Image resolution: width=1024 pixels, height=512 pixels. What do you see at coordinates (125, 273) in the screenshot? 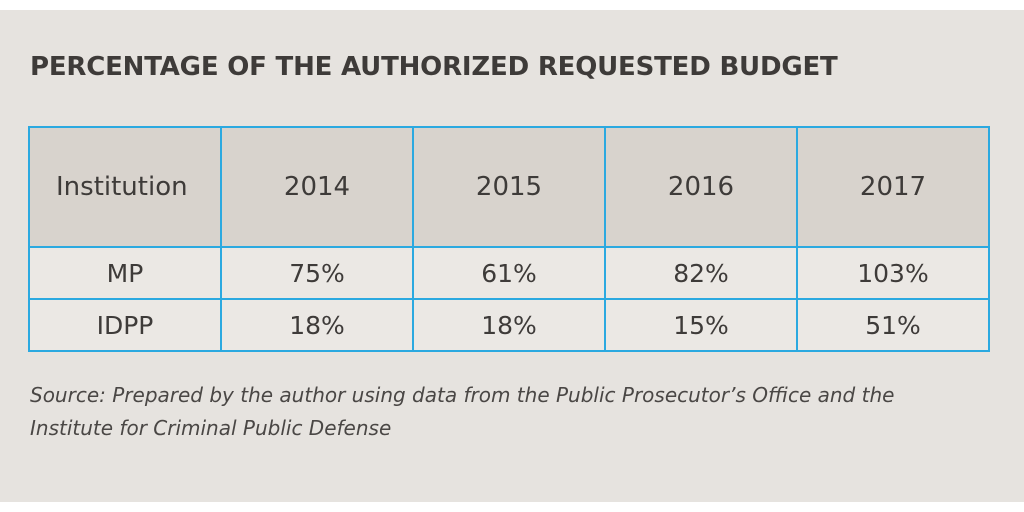
I see `row-label-mp: MP` at bounding box center [125, 273].